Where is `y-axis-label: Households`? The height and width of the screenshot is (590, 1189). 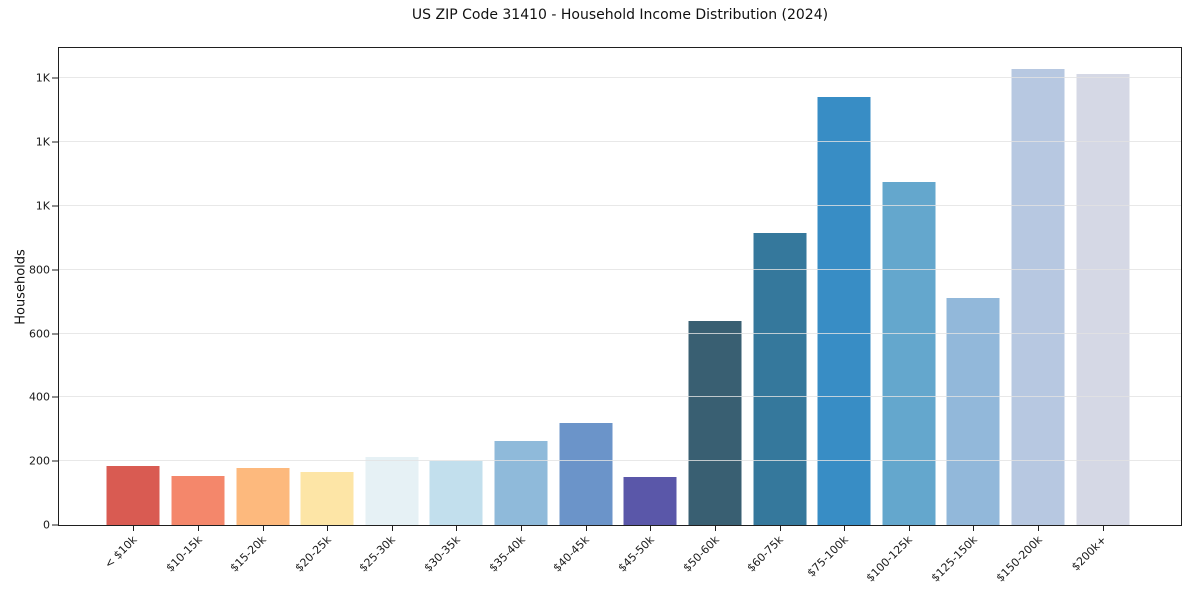 y-axis-label: Households is located at coordinates (21, 287).